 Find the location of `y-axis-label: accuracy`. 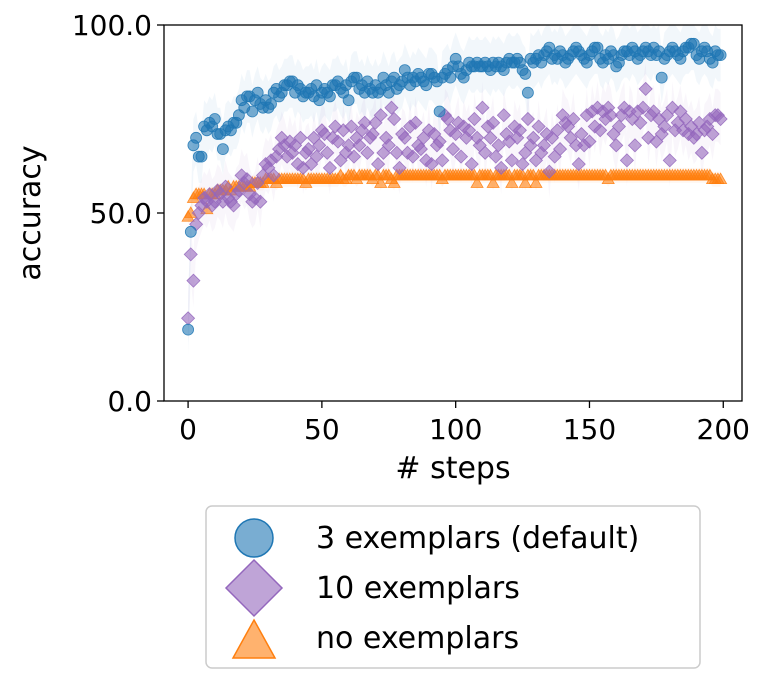

y-axis-label: accuracy is located at coordinates (30, 212).